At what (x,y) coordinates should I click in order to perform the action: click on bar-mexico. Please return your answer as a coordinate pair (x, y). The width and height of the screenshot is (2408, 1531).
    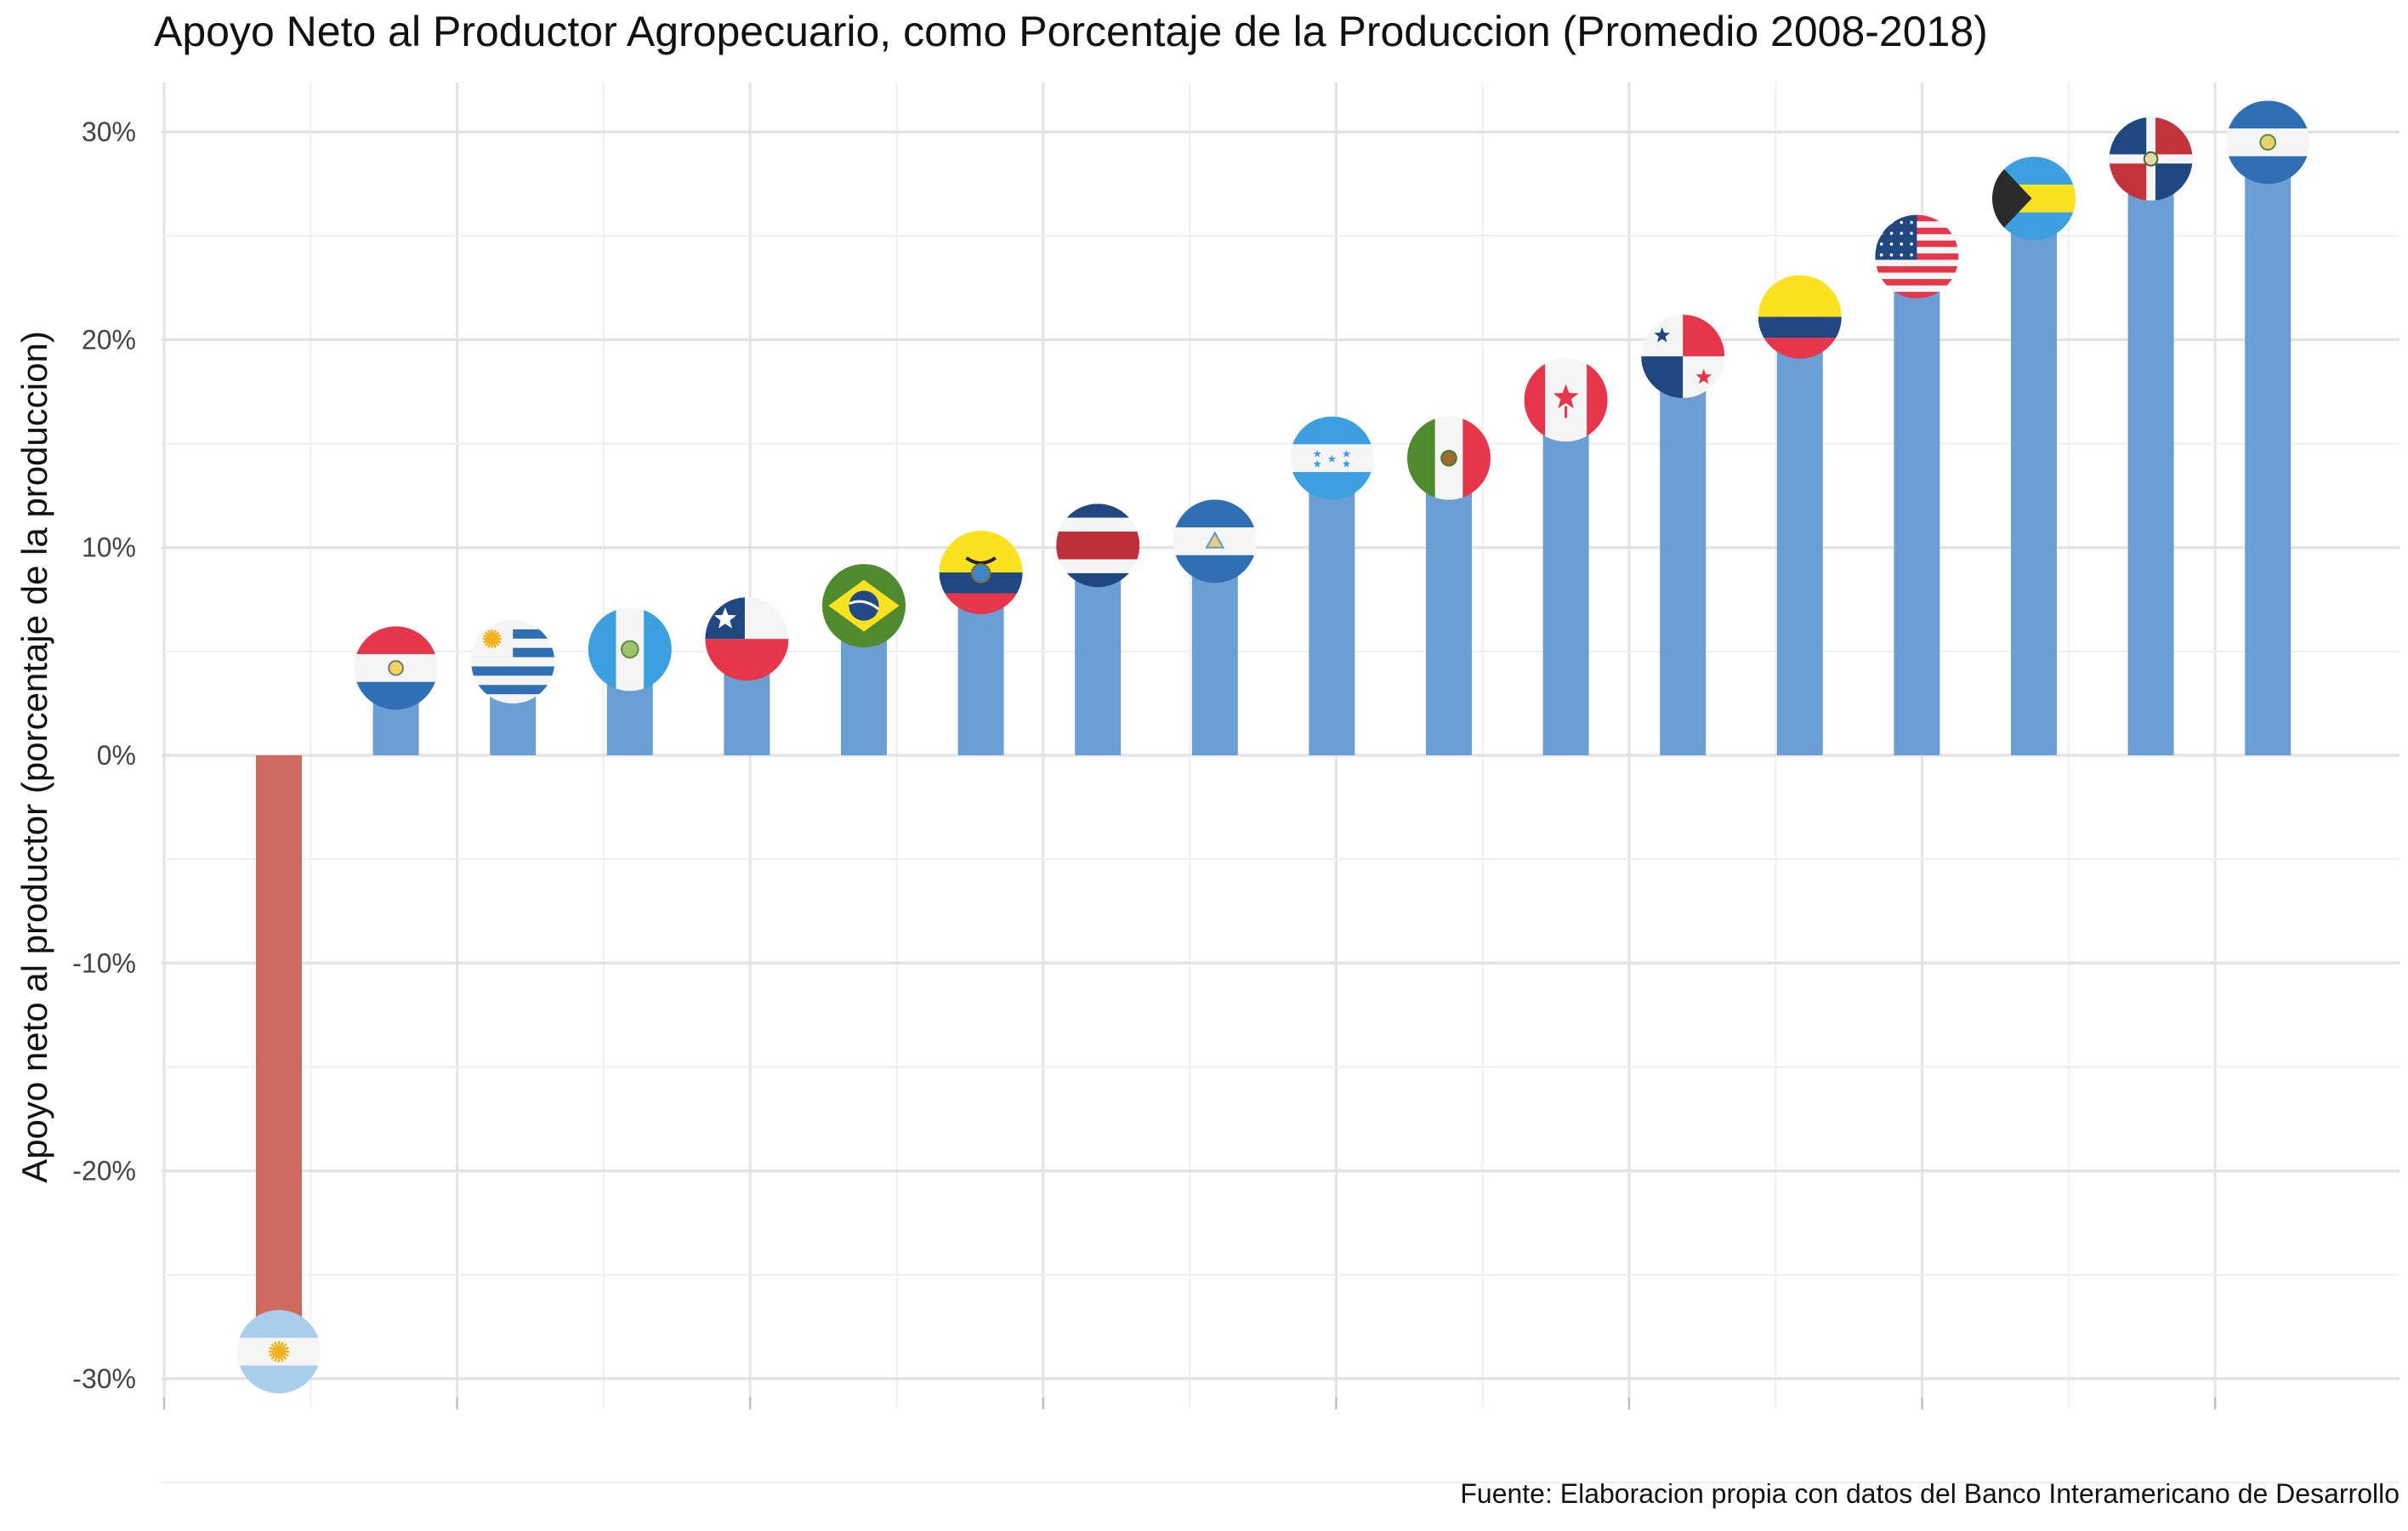
    Looking at the image, I should click on (1449, 606).